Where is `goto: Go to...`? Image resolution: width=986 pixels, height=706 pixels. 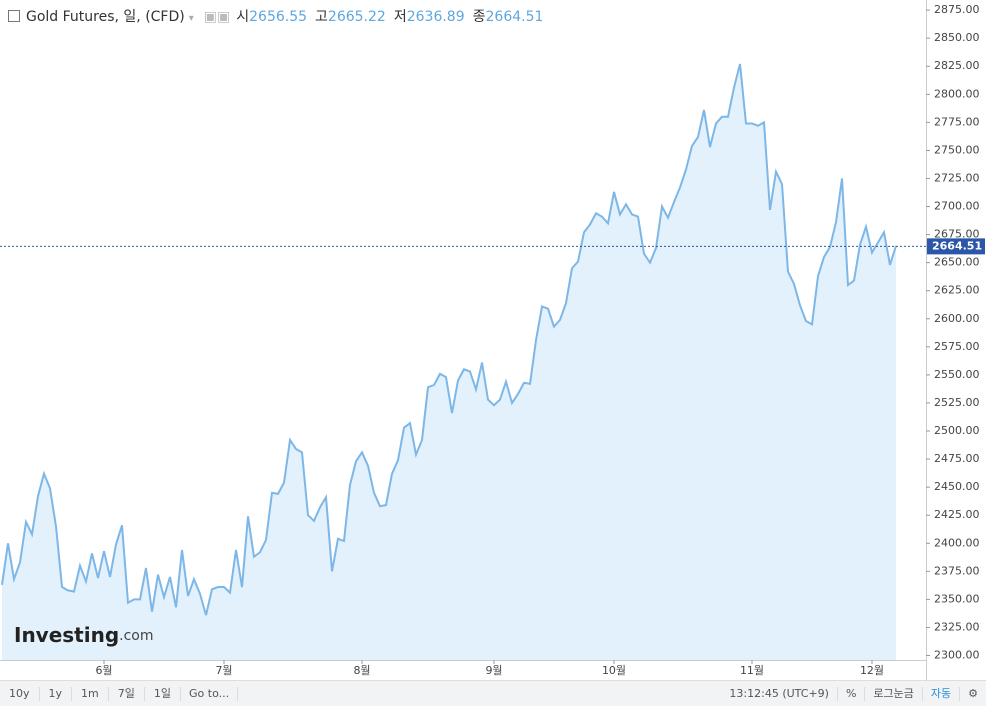 goto: Go to... is located at coordinates (210, 693).